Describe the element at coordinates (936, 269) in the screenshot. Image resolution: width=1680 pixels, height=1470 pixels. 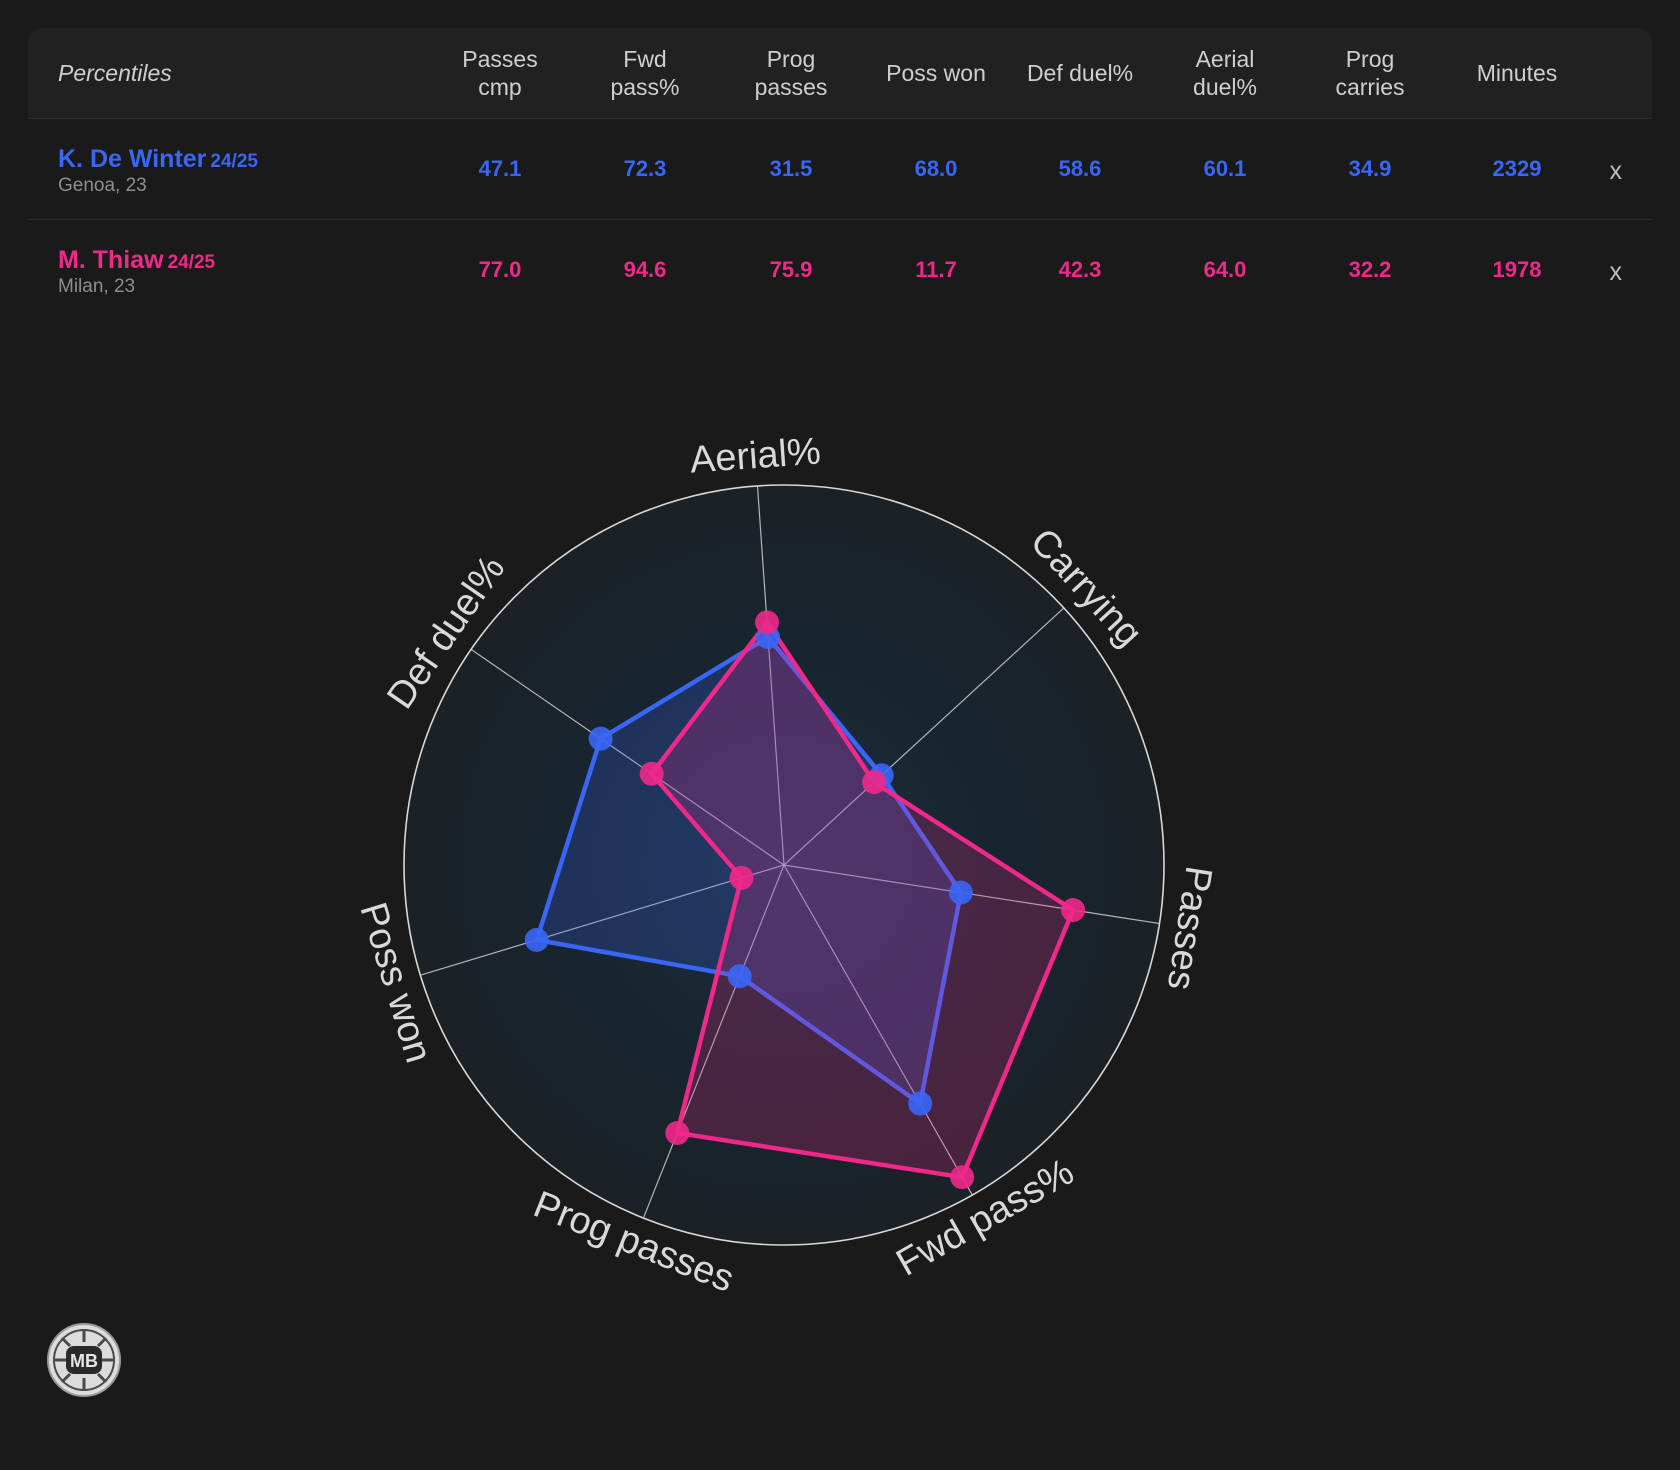
I see `stat-value: 11.7` at that location.